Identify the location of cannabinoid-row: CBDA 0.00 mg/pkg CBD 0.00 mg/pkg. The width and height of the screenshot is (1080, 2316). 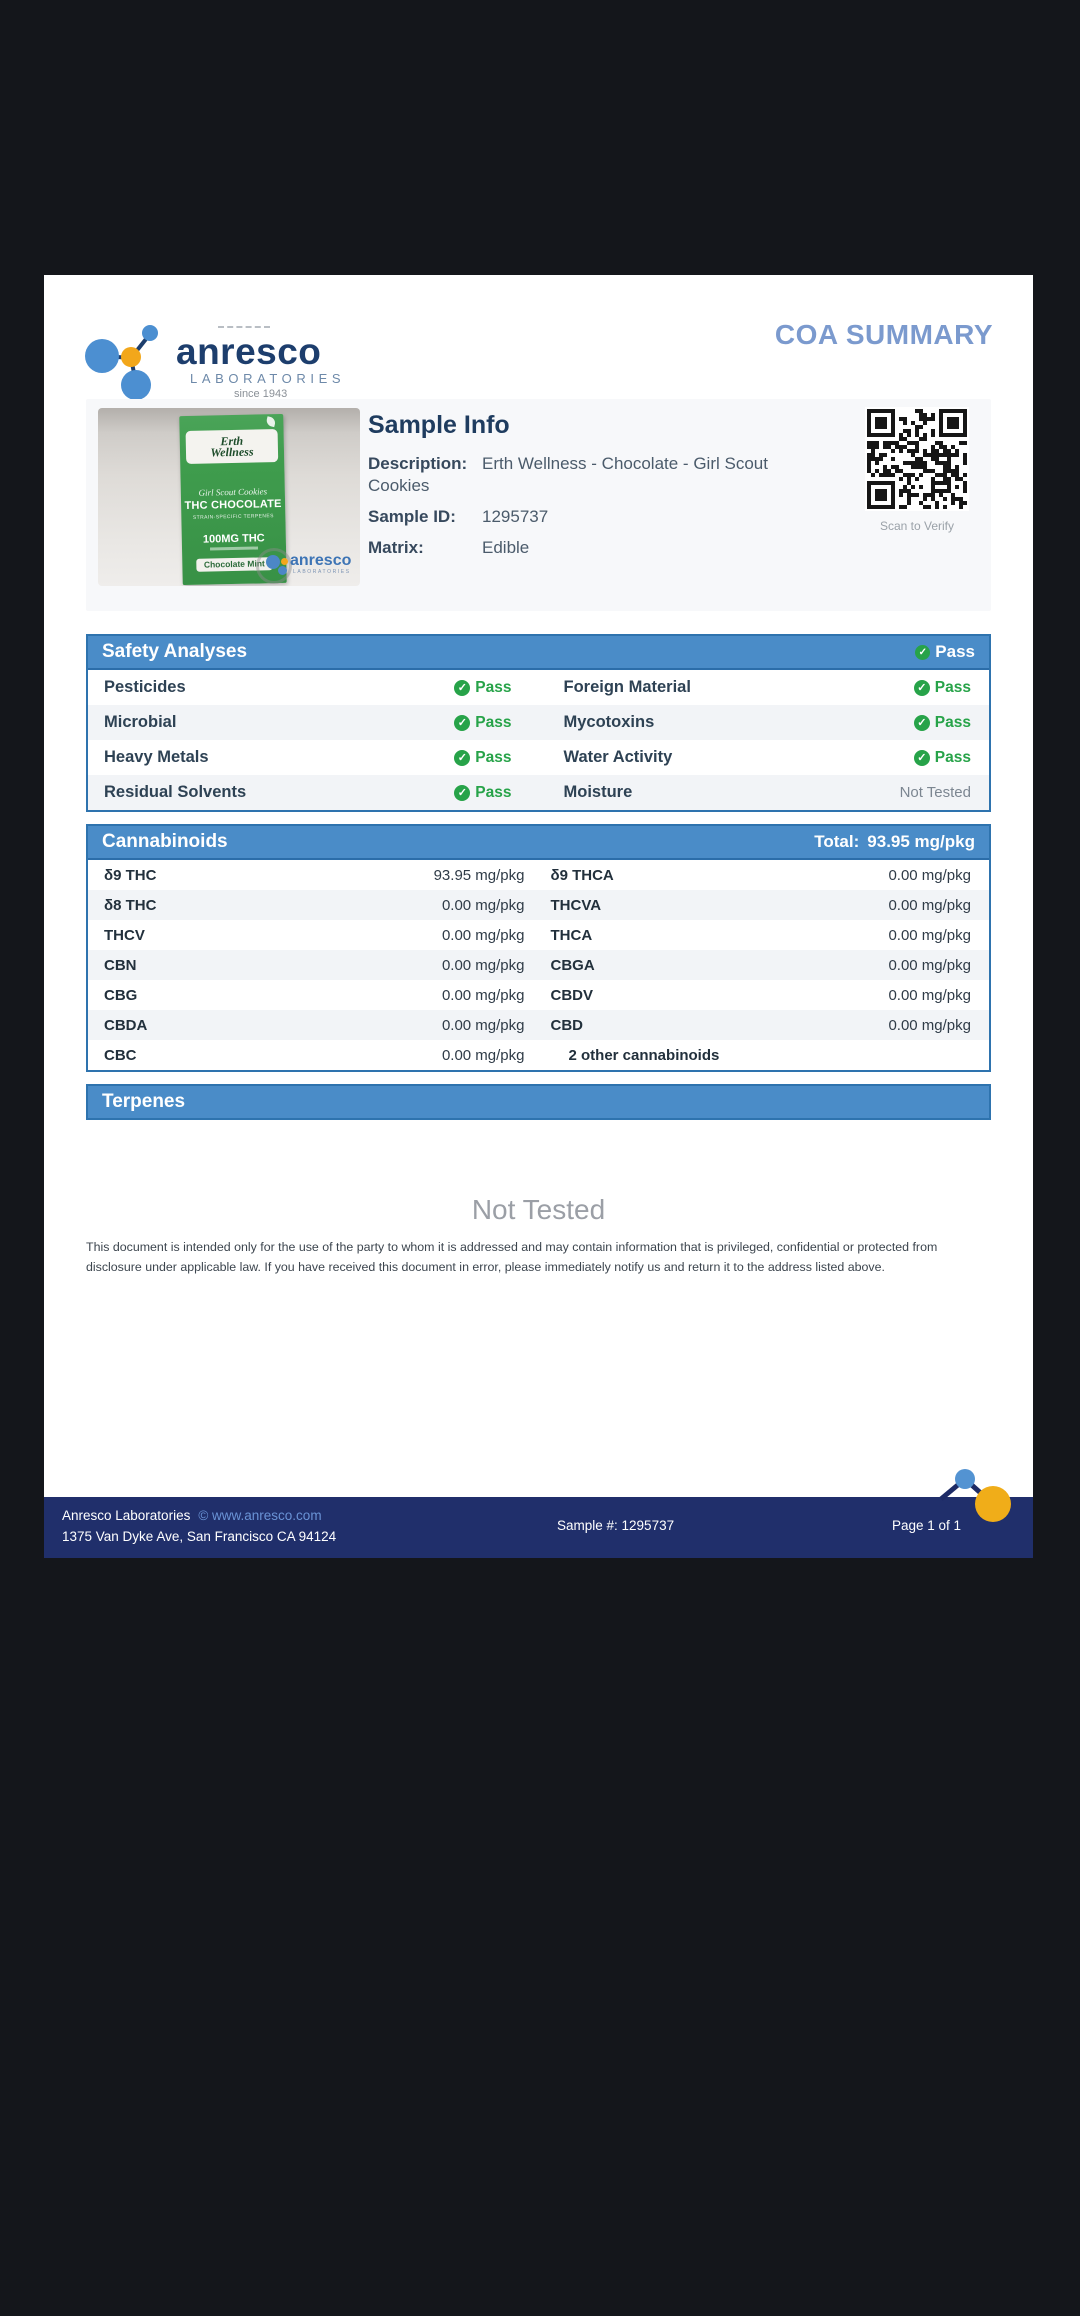
(538, 1025).